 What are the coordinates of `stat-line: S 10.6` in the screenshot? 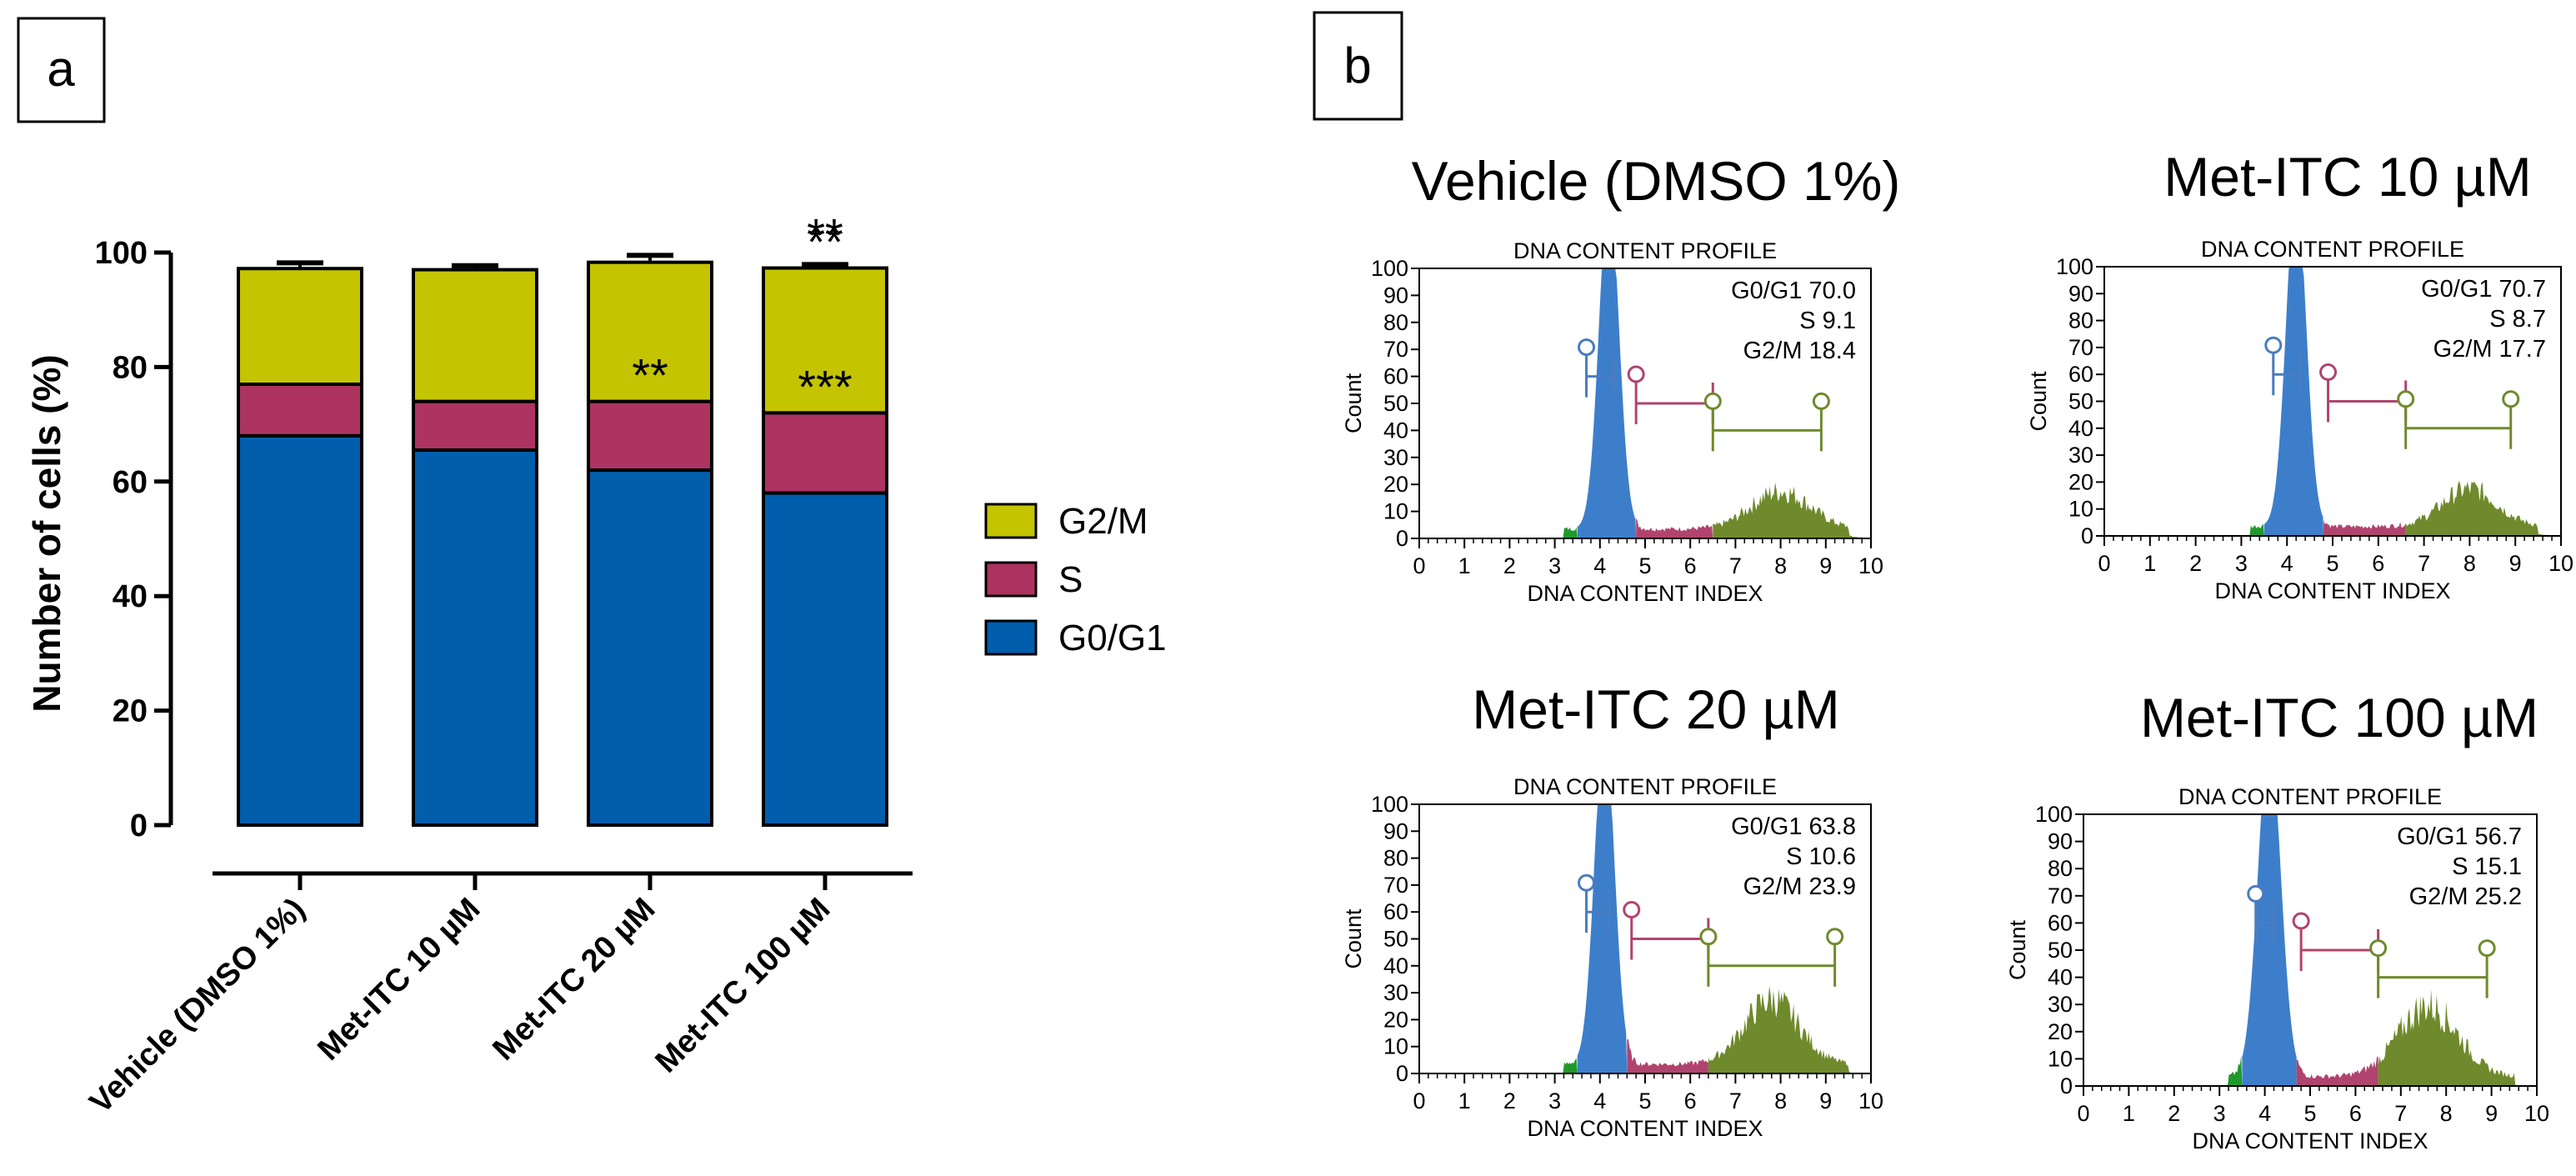 It's located at (1821, 857).